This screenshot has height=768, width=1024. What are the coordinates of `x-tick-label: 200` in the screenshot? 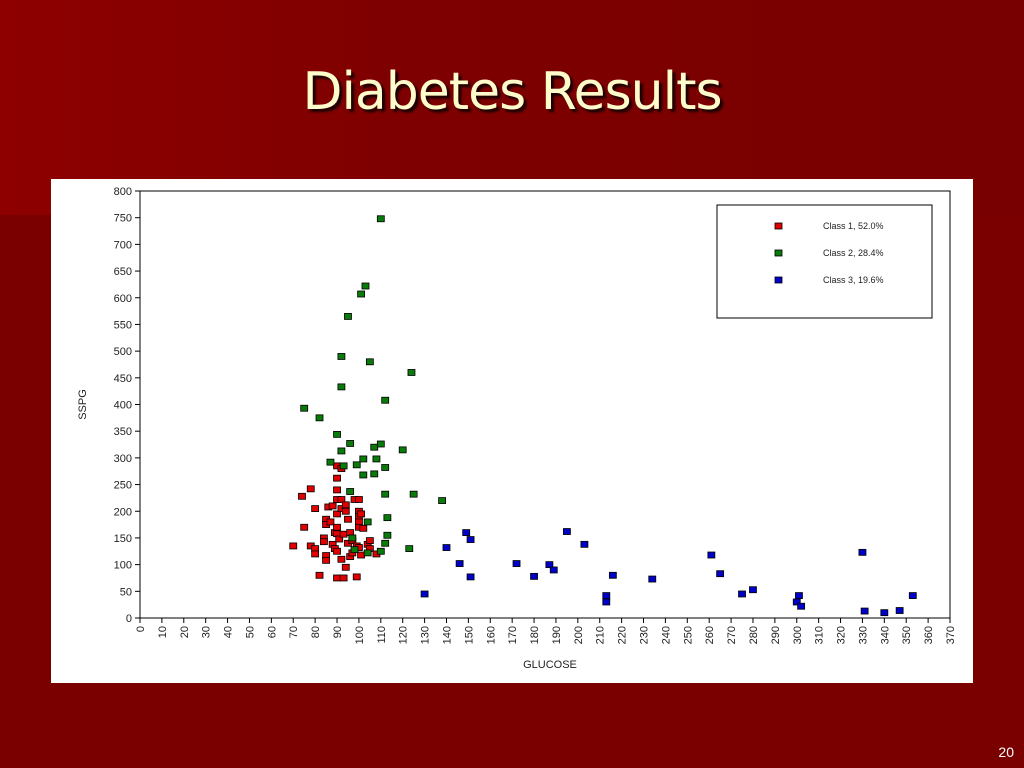 It's located at (579, 635).